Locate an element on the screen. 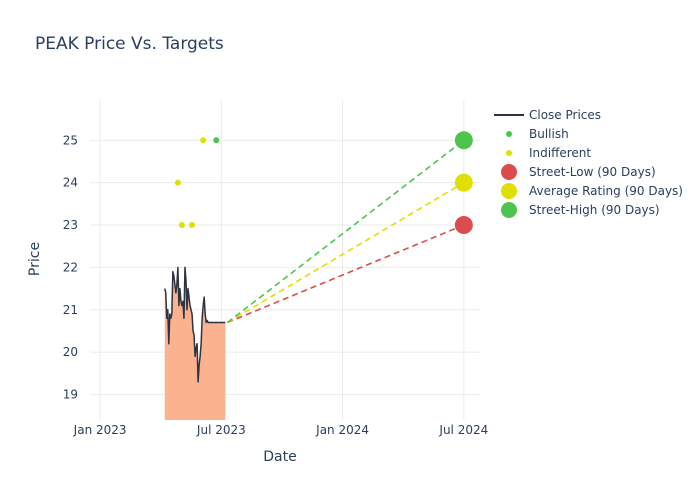 This screenshot has height=504, width=700. average-rating-marker is located at coordinates (463, 182).